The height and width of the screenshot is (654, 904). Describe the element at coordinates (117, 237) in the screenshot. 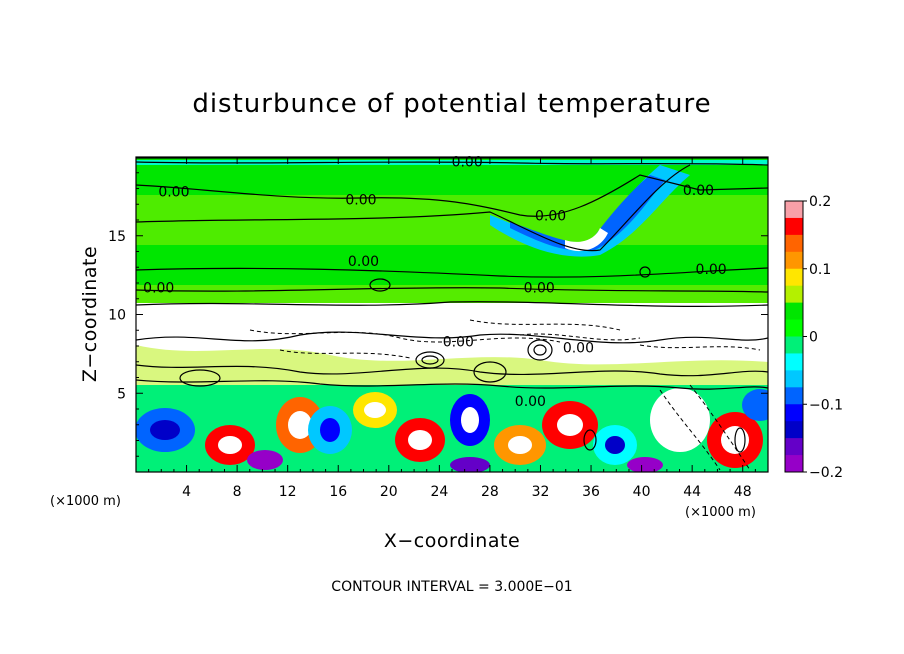

I see `y-tick-label: 15` at that location.